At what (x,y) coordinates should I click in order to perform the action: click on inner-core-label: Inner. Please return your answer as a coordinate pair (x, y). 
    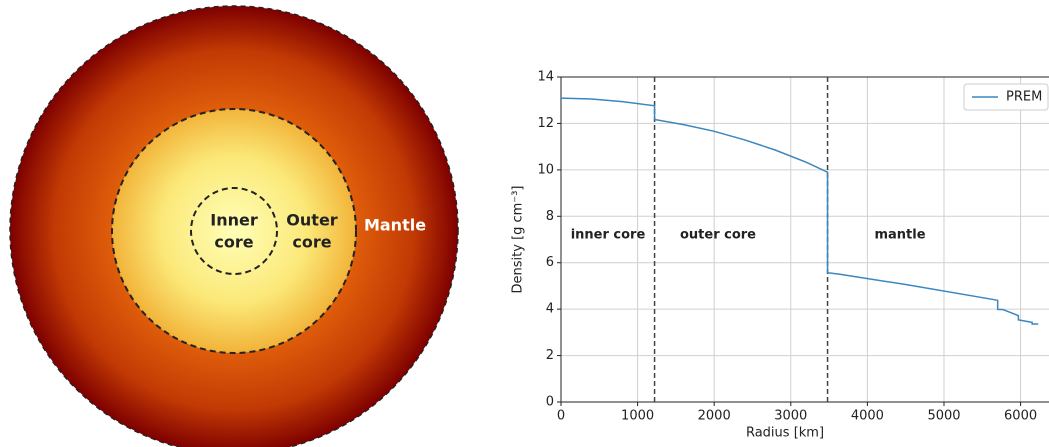
    Looking at the image, I should click on (234, 220).